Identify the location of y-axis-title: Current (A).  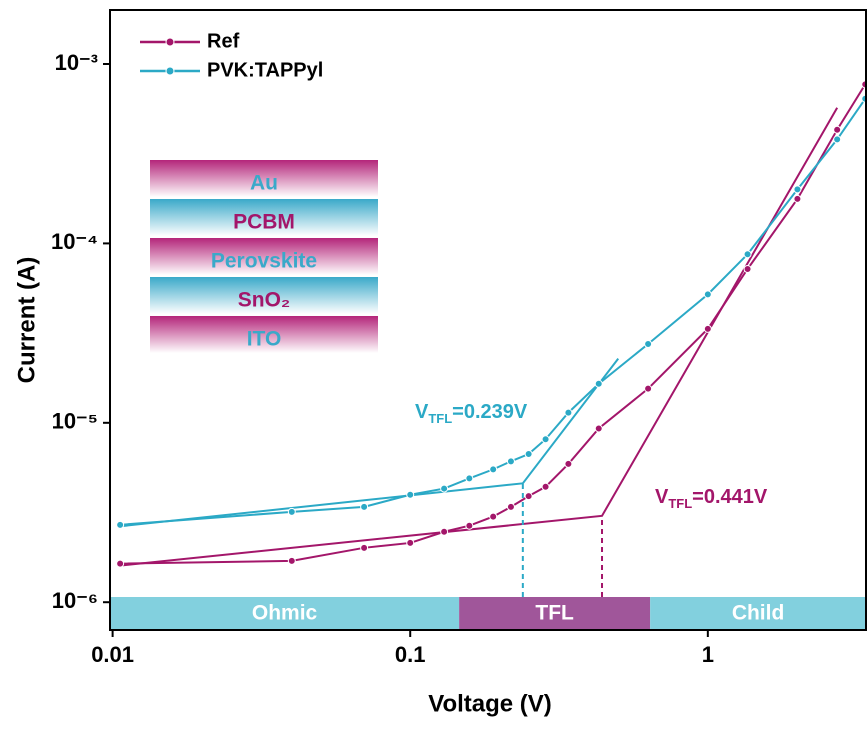
(26, 320).